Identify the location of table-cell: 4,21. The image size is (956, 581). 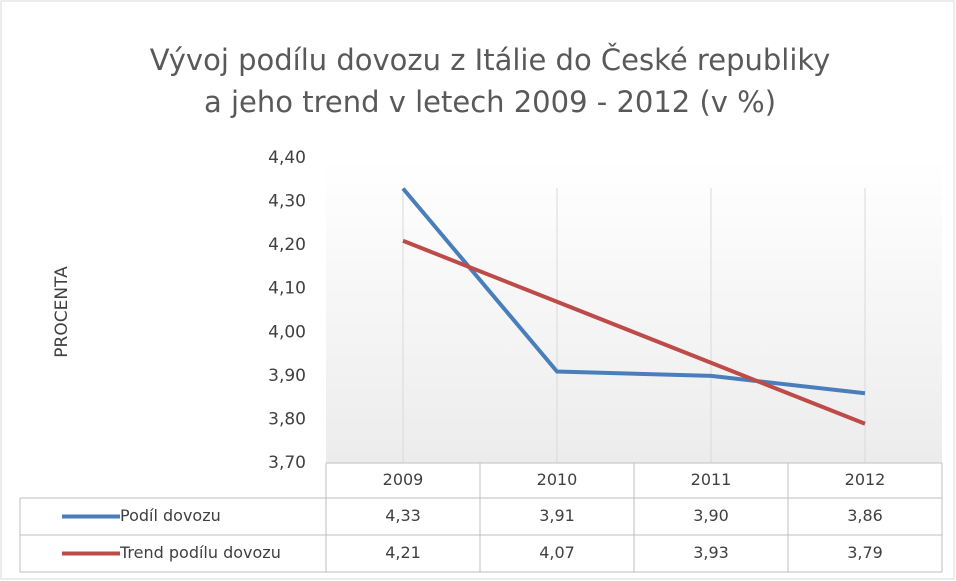
(403, 552).